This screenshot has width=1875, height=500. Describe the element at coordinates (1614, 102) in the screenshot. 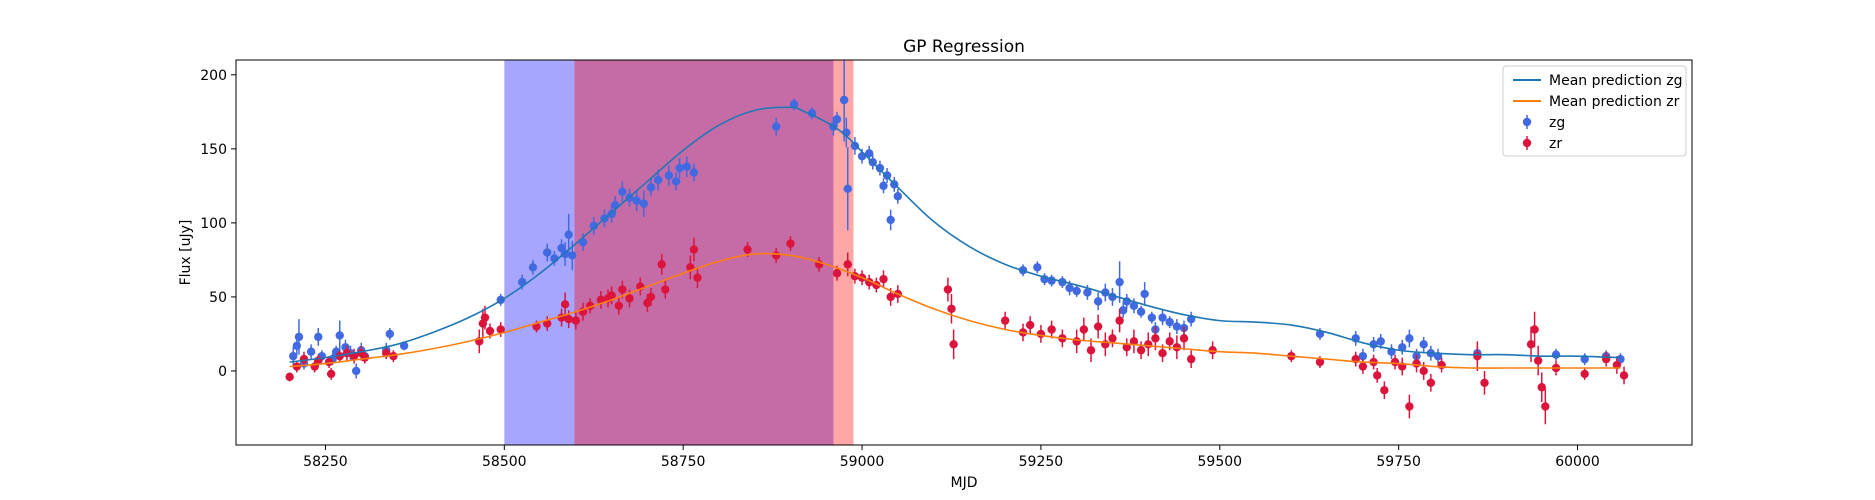

I see `legend-label: Mean prediction zr` at that location.